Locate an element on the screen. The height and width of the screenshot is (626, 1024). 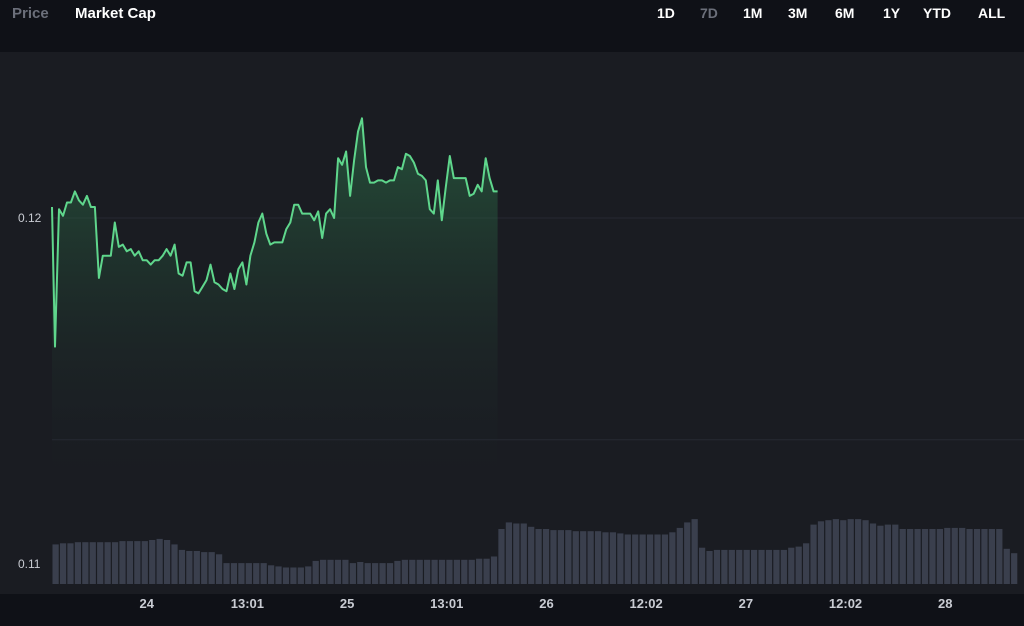
tab-price: Price is located at coordinates (30, 13).